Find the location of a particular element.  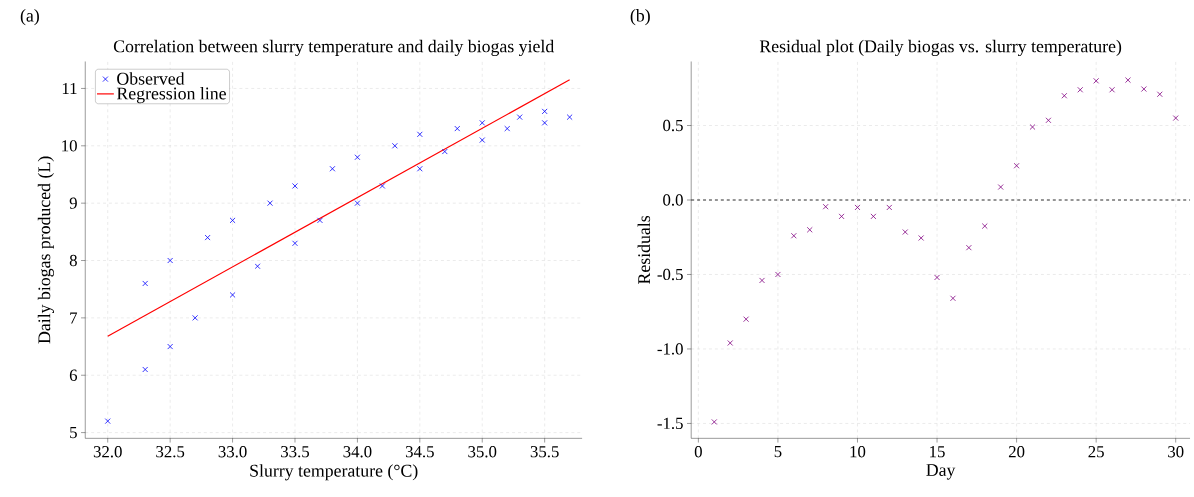

y-tick-label: 10 is located at coordinates (69, 146).